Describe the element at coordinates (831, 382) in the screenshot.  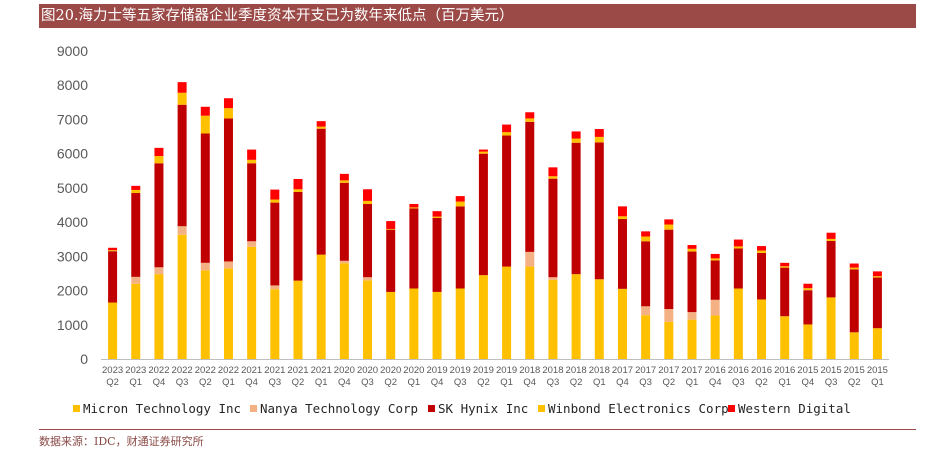
I see `x-tick-quarter-31: Q3` at that location.